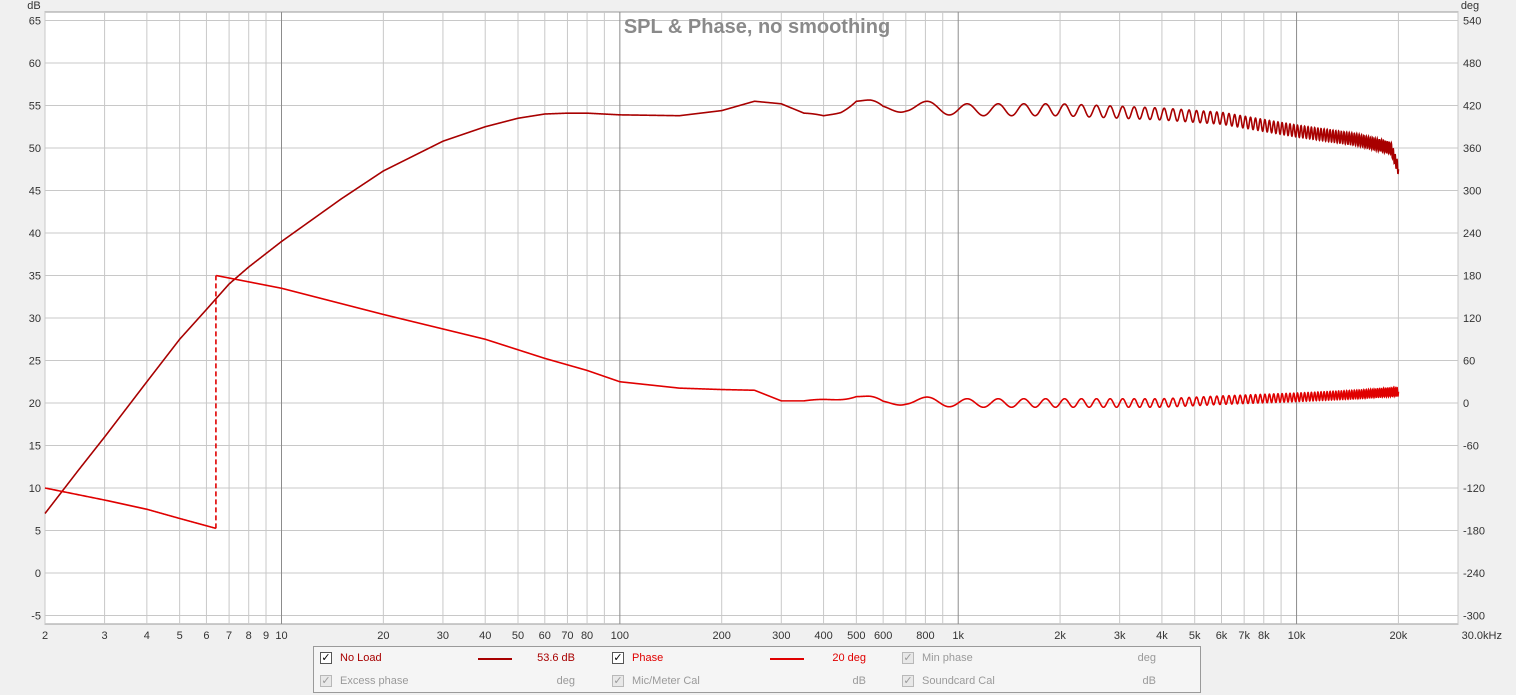 The width and height of the screenshot is (1516, 695). I want to click on no-load-label: No Load, so click(361, 658).